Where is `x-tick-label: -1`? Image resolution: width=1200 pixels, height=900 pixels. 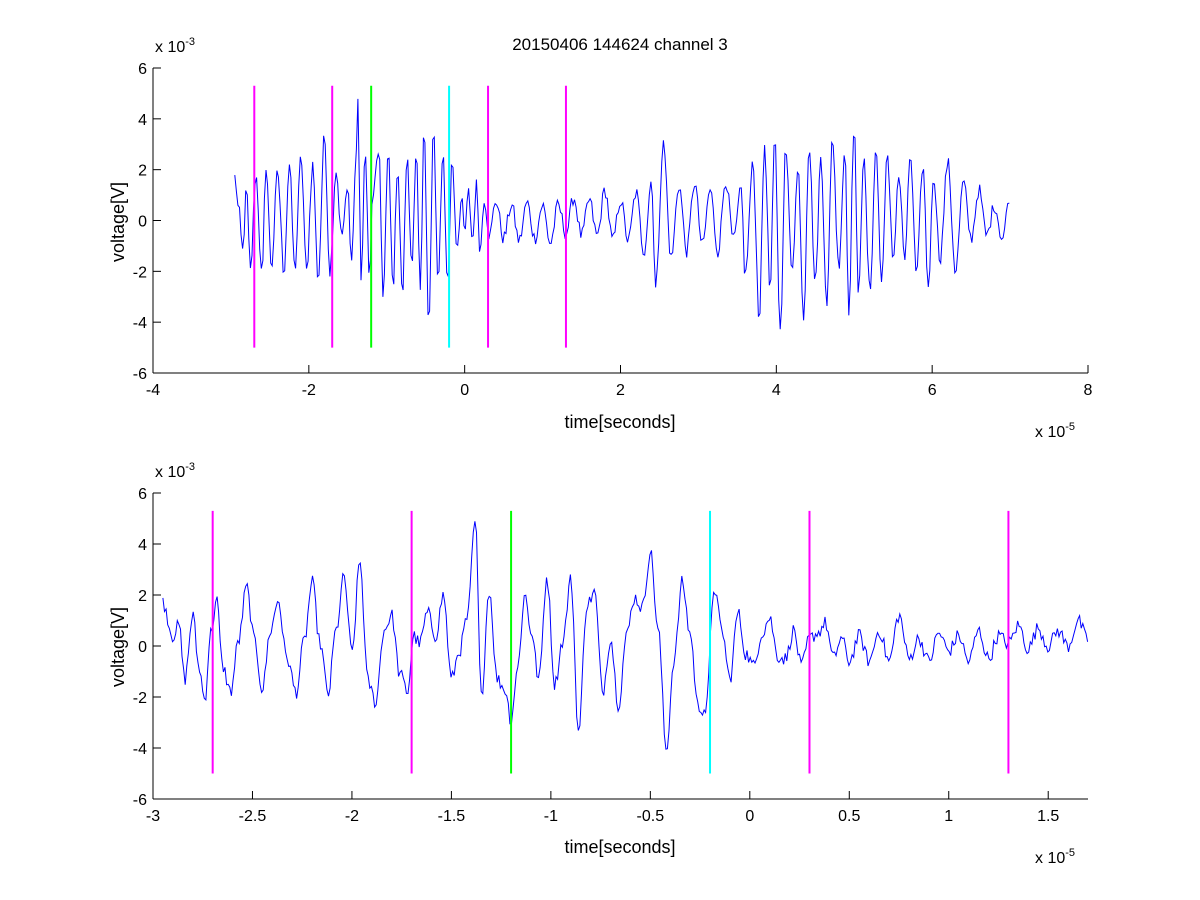
x-tick-label: -1 is located at coordinates (551, 816).